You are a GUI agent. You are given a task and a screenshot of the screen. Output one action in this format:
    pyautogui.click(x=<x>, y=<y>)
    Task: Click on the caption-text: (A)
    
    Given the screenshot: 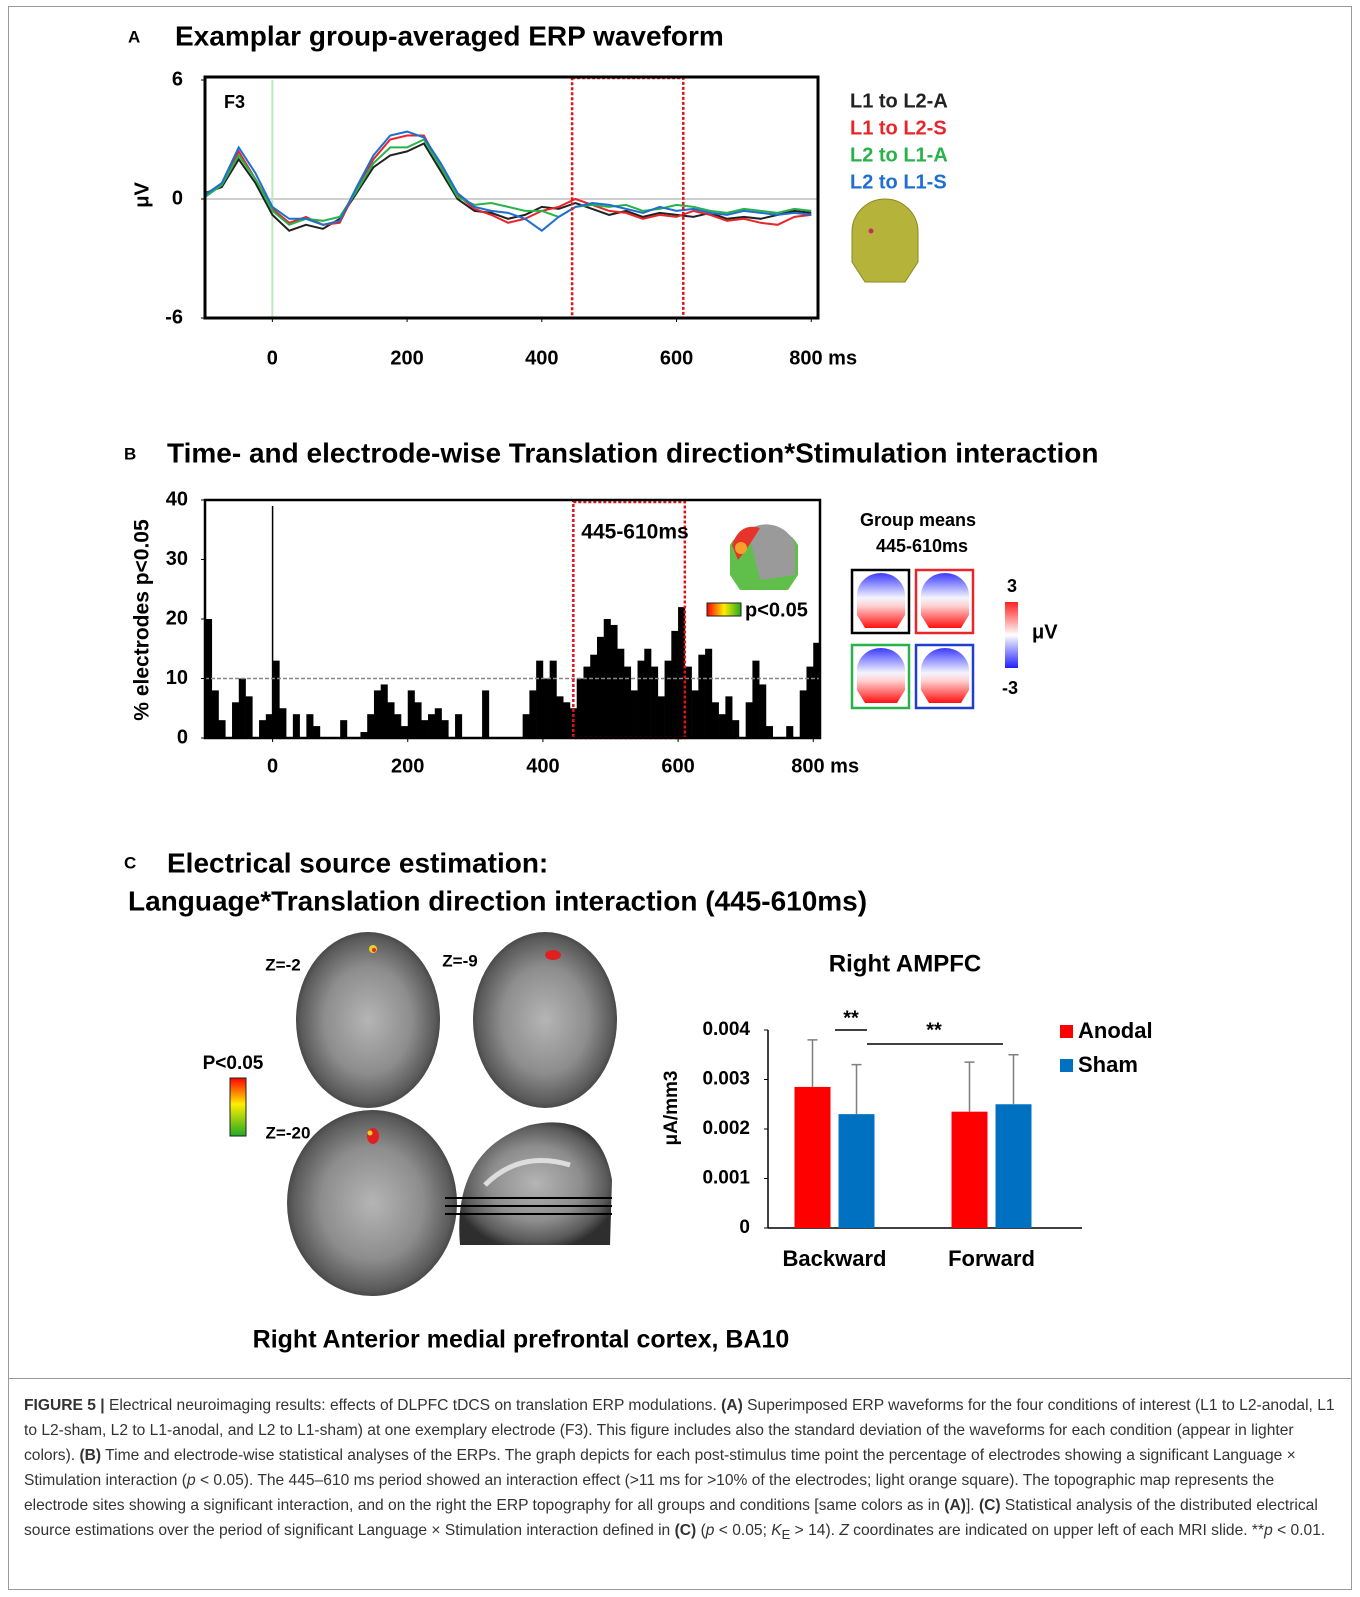 What is the action you would take?
    pyautogui.click(x=732, y=1405)
    